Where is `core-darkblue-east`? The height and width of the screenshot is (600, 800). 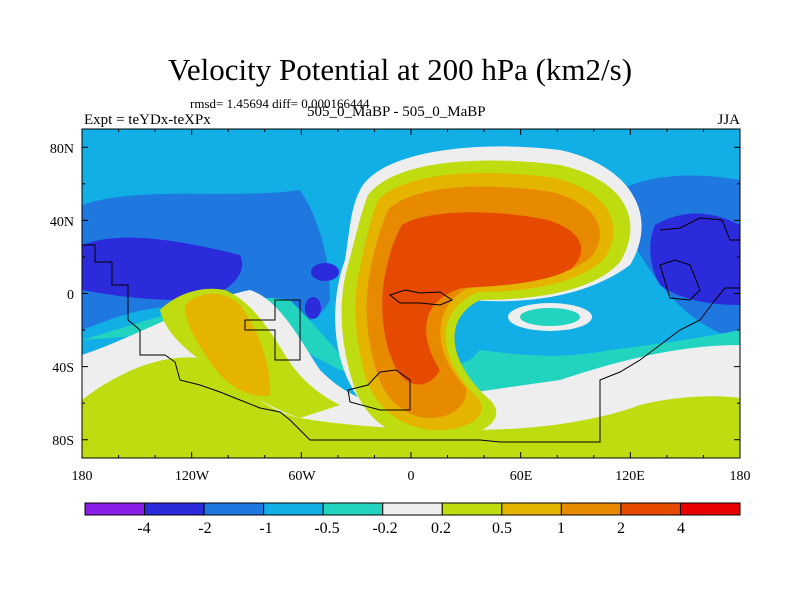 core-darkblue-east is located at coordinates (695, 259).